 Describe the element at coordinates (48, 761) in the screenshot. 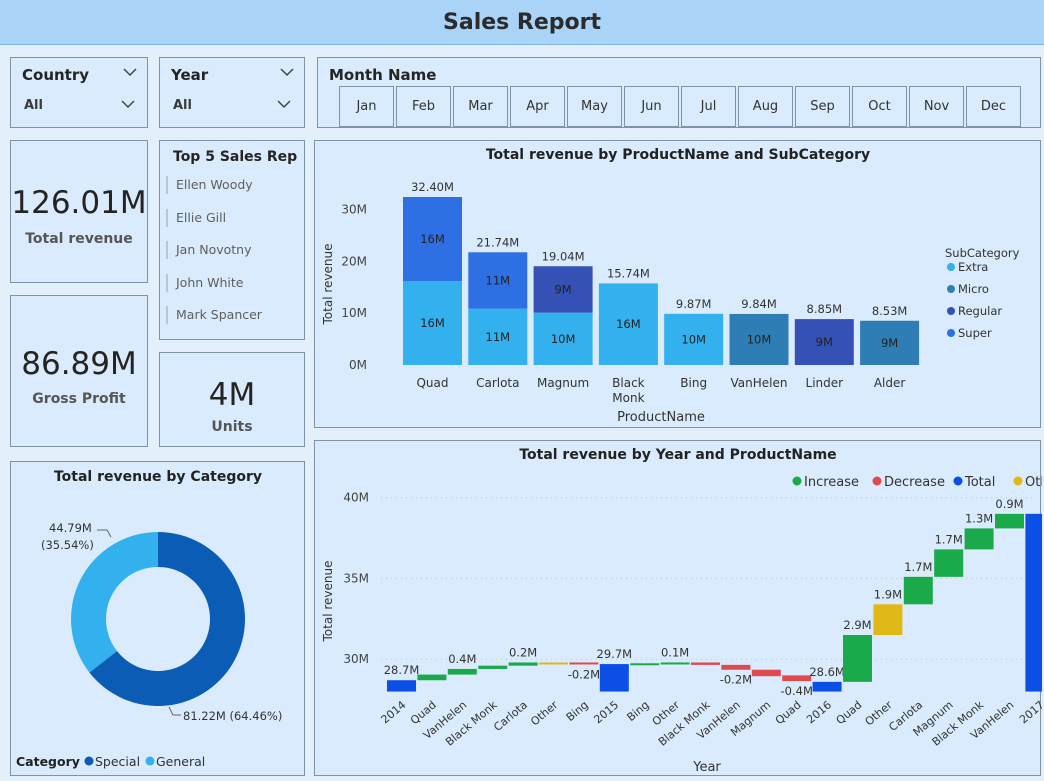

I see `donut-legend-title: Category` at that location.